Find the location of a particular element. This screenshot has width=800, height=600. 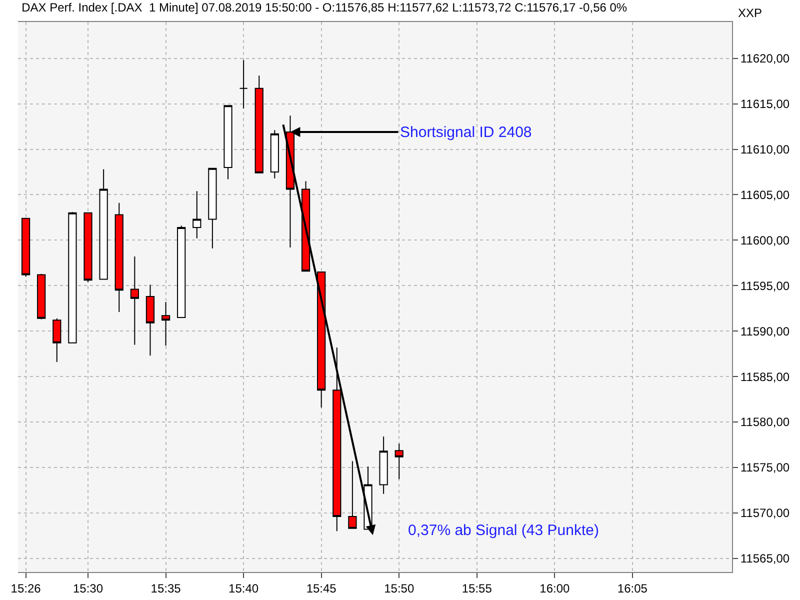

y-tick-label: 11615,00 is located at coordinates (765, 104).